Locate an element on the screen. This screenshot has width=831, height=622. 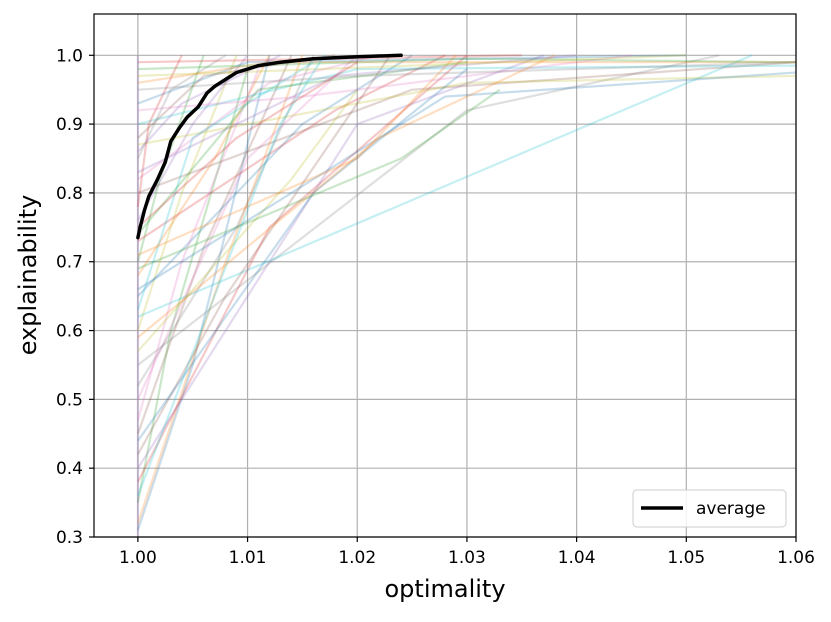
series-lines is located at coordinates (269, 146).